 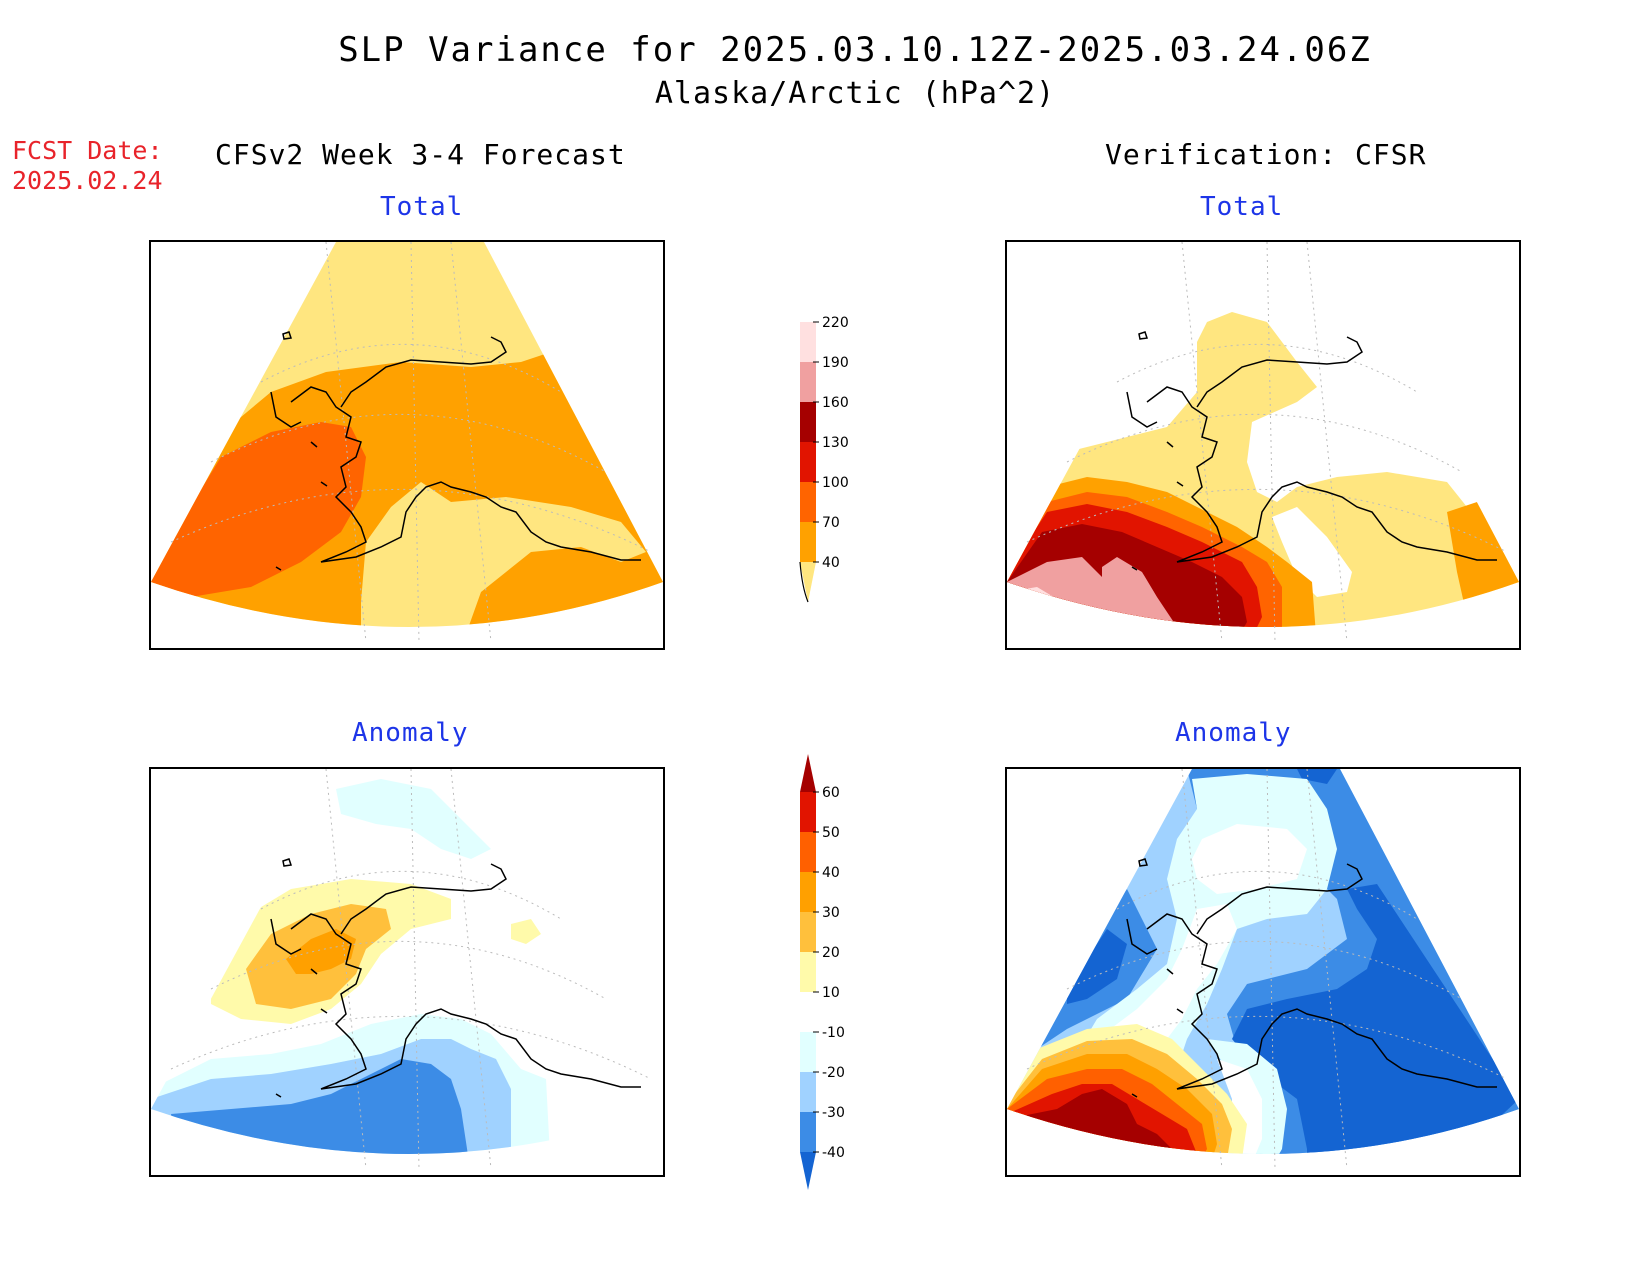 I want to click on verification-total-title: Total, so click(x=1242, y=207).